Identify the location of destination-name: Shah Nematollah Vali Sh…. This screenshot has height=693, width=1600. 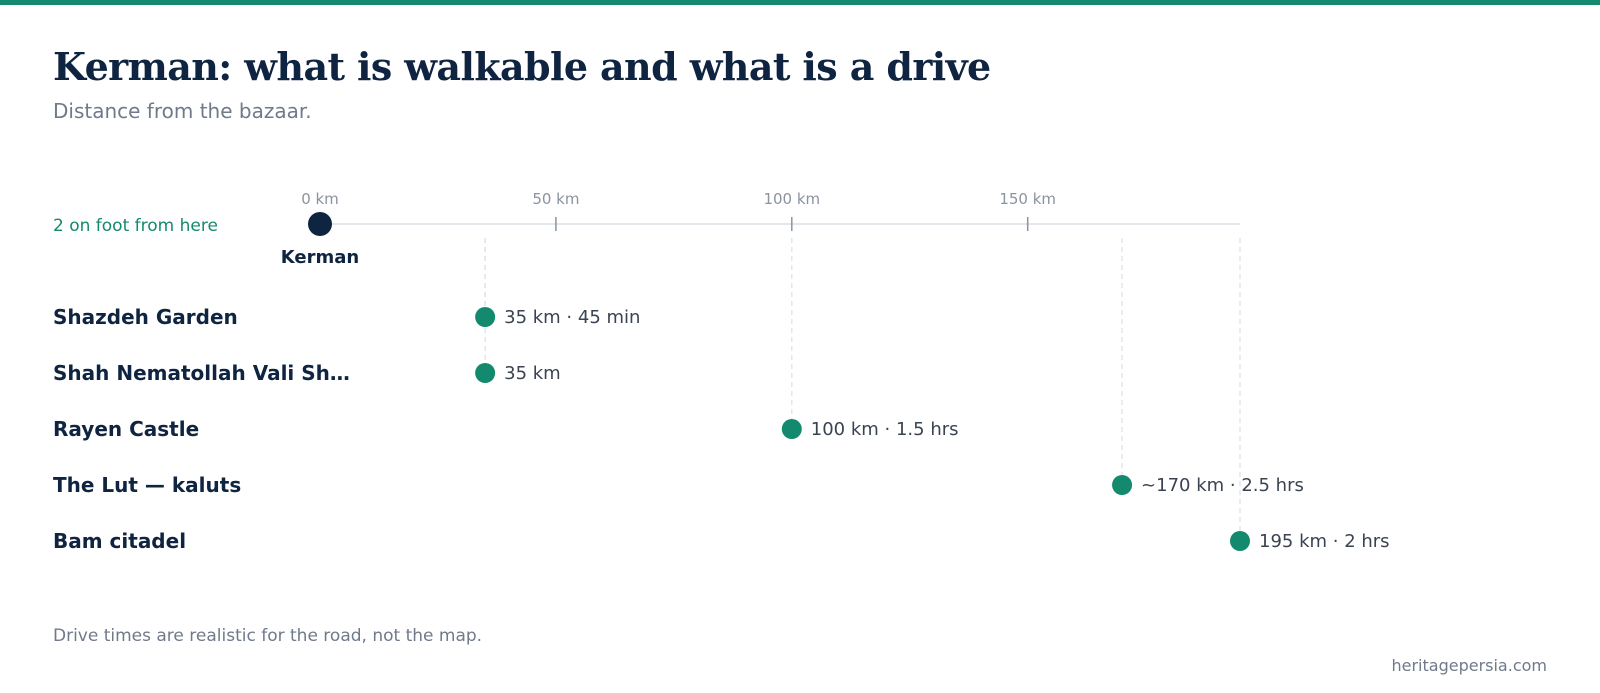
(201, 373).